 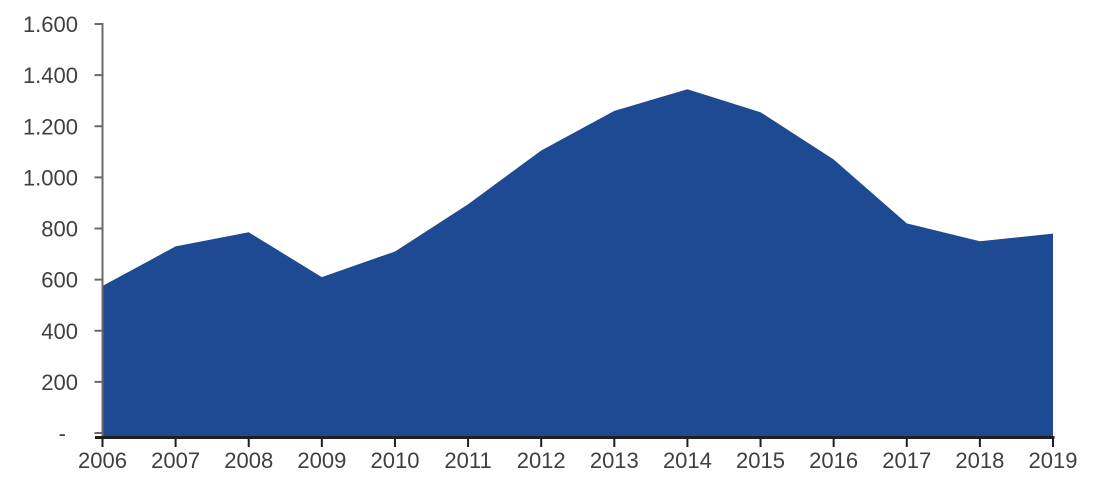 I want to click on y-tick-label: 600, so click(x=59, y=280).